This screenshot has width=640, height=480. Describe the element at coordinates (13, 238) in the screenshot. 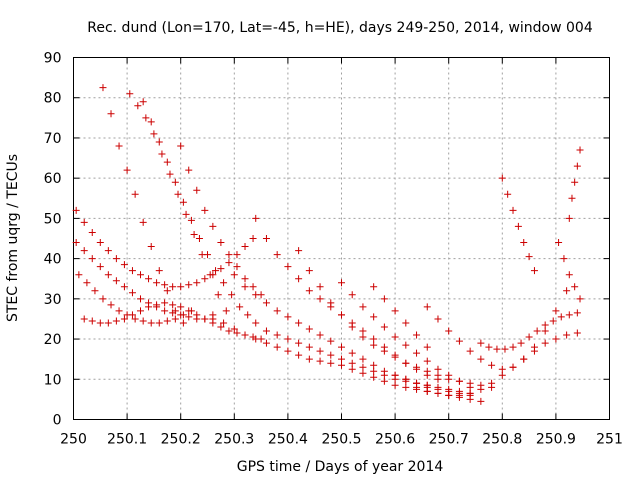

I see `y-axis-title: STEC from uqrg / TECUs` at that location.